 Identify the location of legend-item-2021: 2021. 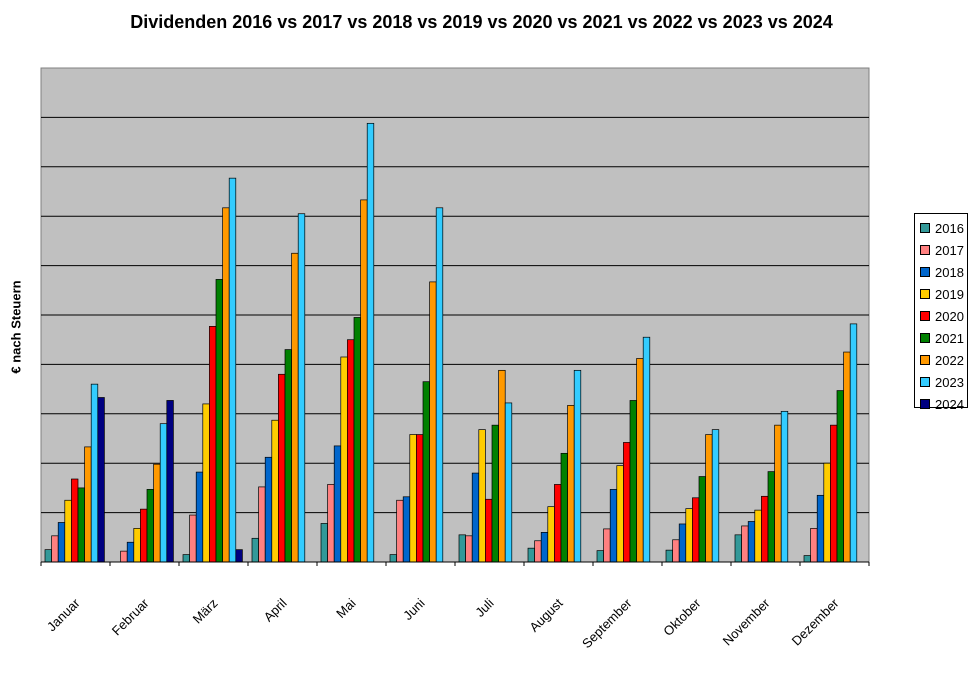
(941, 338).